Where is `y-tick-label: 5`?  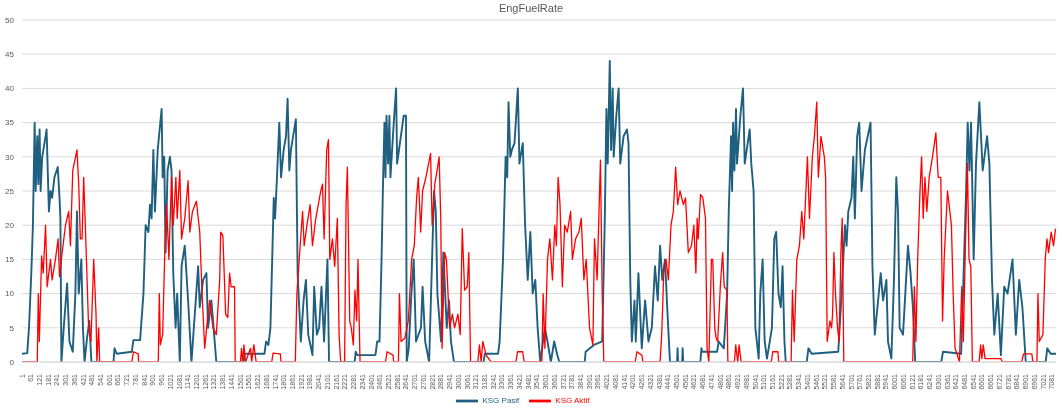
y-tick-label: 5 is located at coordinates (12, 328).